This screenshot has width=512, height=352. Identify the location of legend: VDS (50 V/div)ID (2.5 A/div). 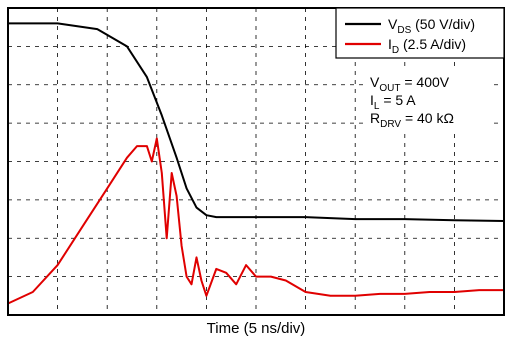
(420, 33).